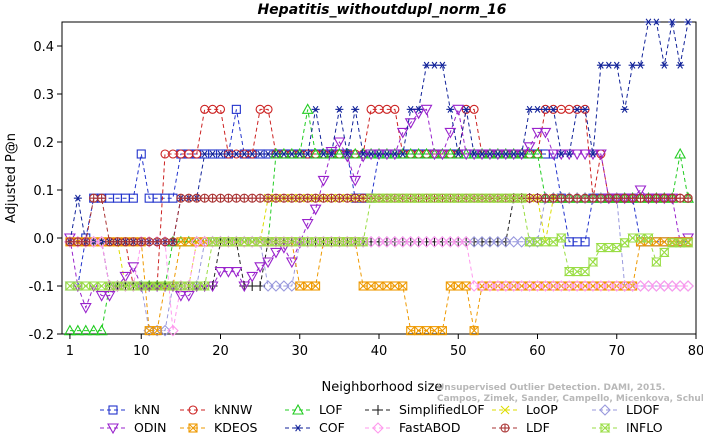 The height and width of the screenshot is (434, 703). I want to click on data-point-knn, so click(141, 154).